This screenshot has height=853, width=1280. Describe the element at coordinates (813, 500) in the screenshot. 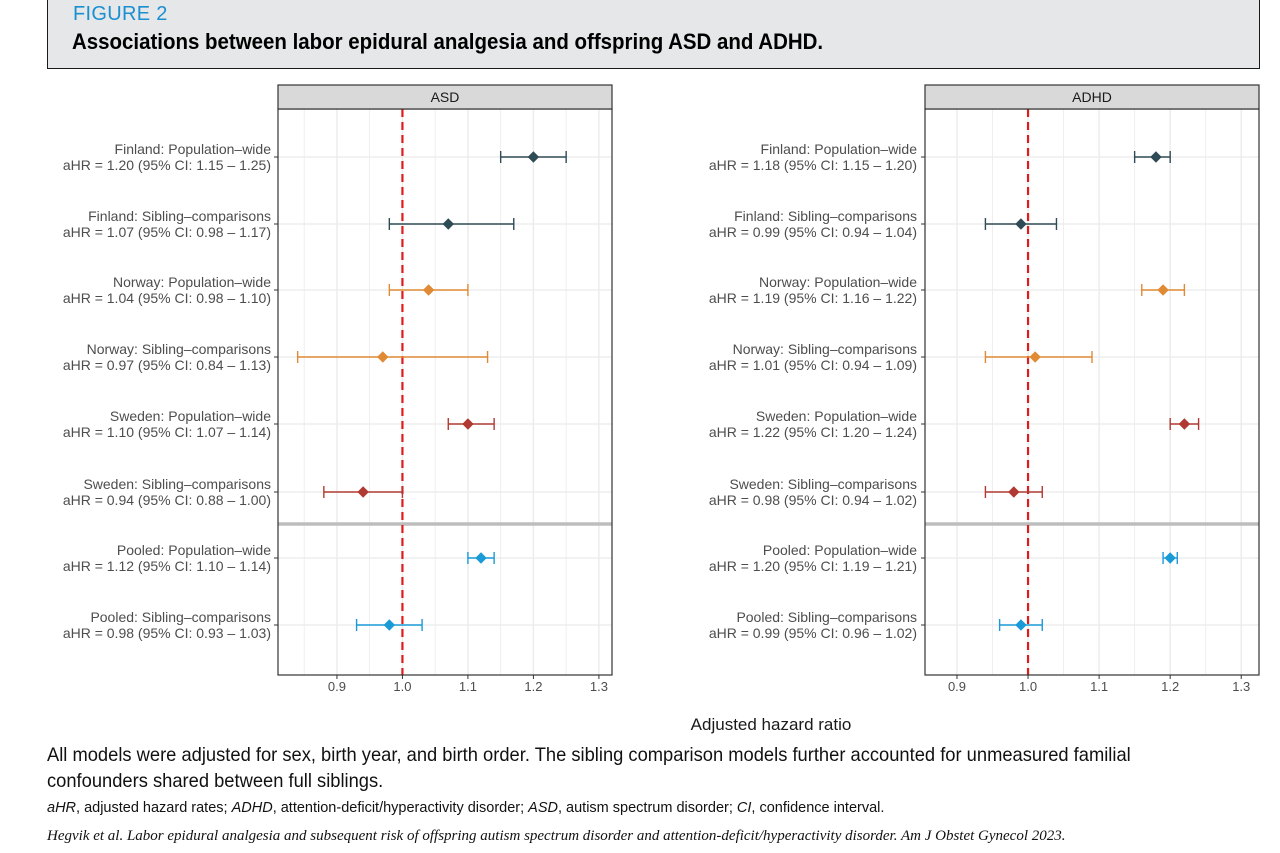

I see `row-stat: aHR = 0.98 (95% CI: 0.94 – 1.02)` at that location.